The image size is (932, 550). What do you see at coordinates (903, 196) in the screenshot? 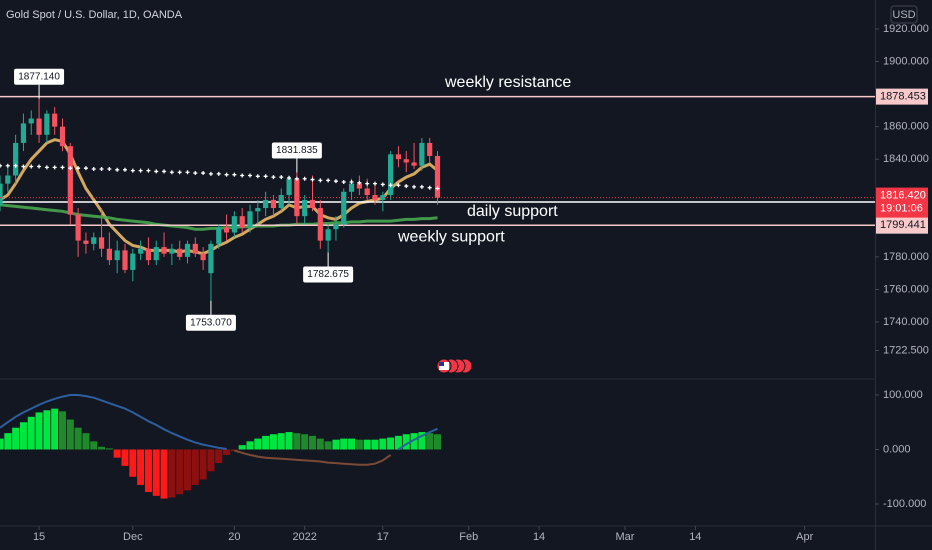
I see `last-price-label: 1816.420` at bounding box center [903, 196].